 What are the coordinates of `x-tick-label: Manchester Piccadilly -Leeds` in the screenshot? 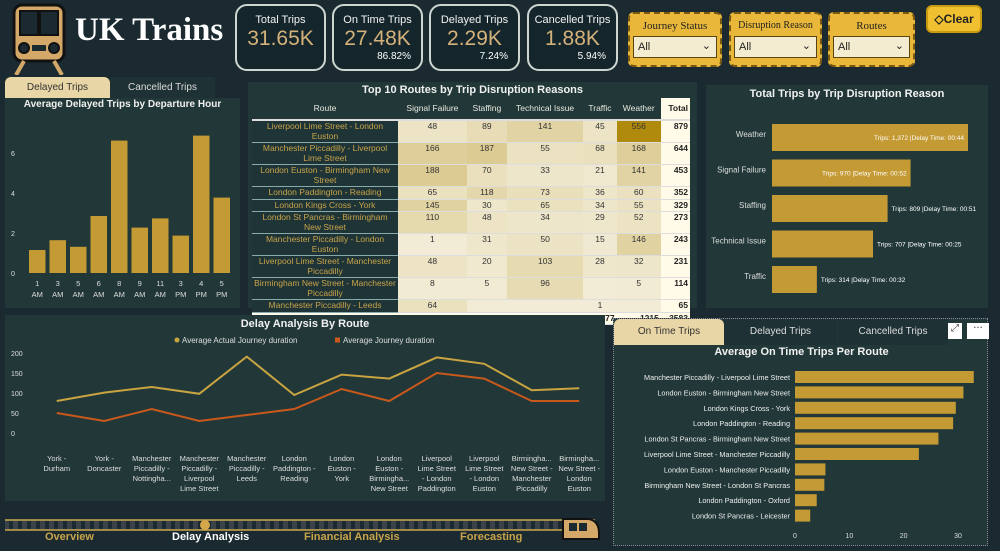 It's located at (247, 468).